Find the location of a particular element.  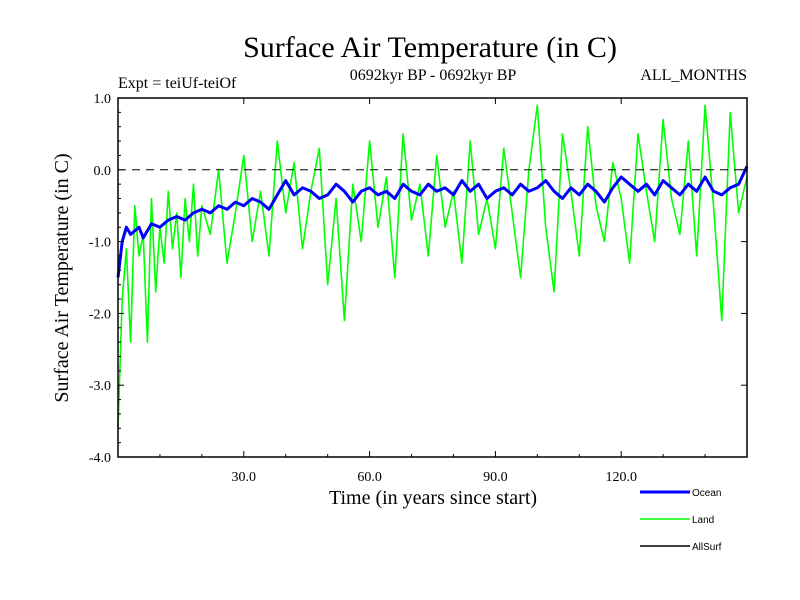

chart-title: Surface Air Temperature (in C) is located at coordinates (430, 47).